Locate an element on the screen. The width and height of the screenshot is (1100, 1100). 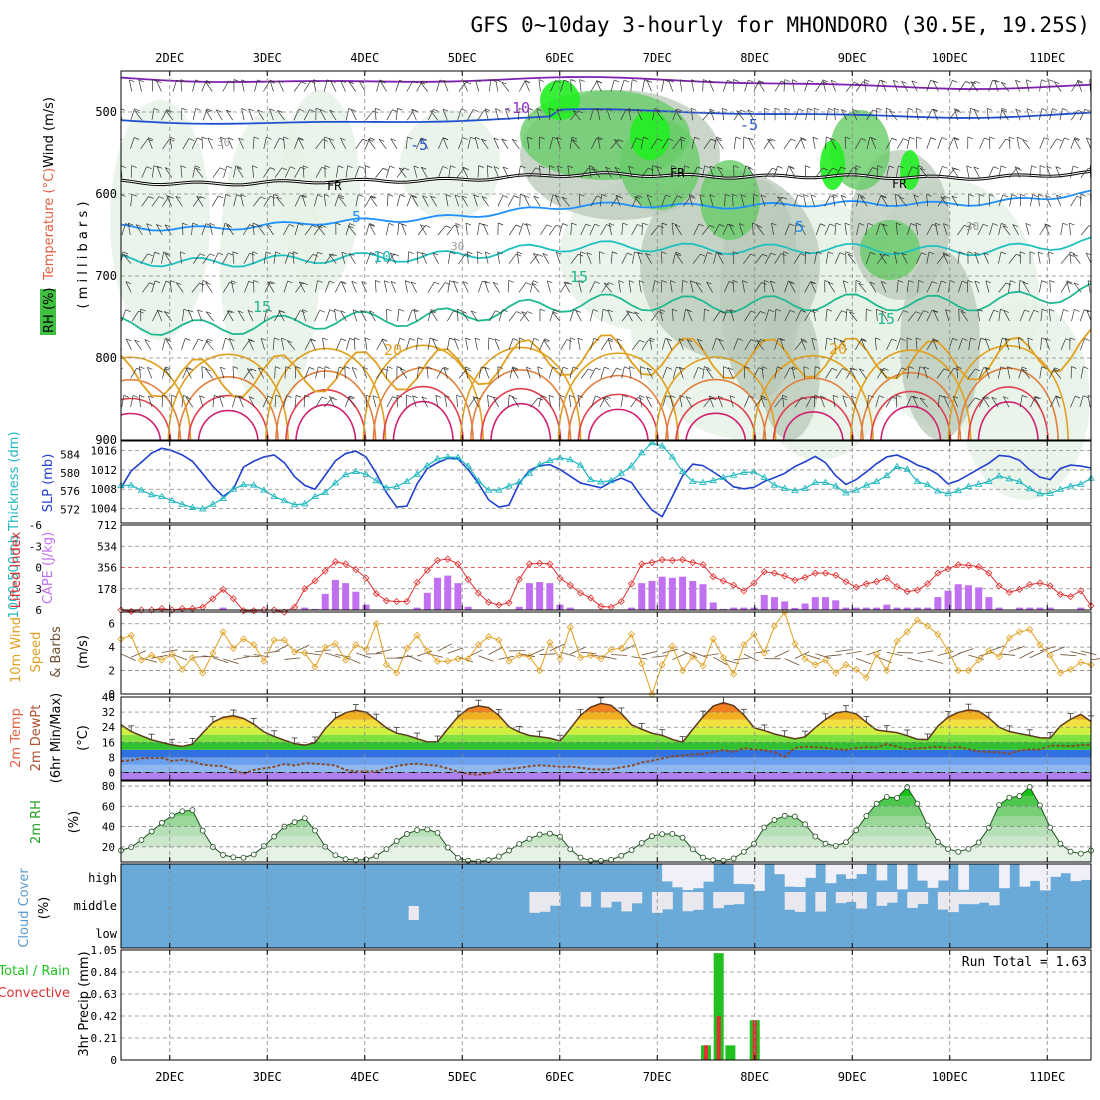
precip-tick: 0.42 is located at coordinates (104, 1016).